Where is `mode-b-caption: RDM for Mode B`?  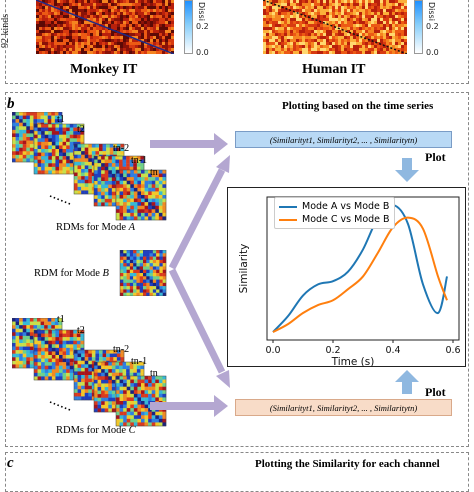 mode-b-caption: RDM for Mode B is located at coordinates (71, 273).